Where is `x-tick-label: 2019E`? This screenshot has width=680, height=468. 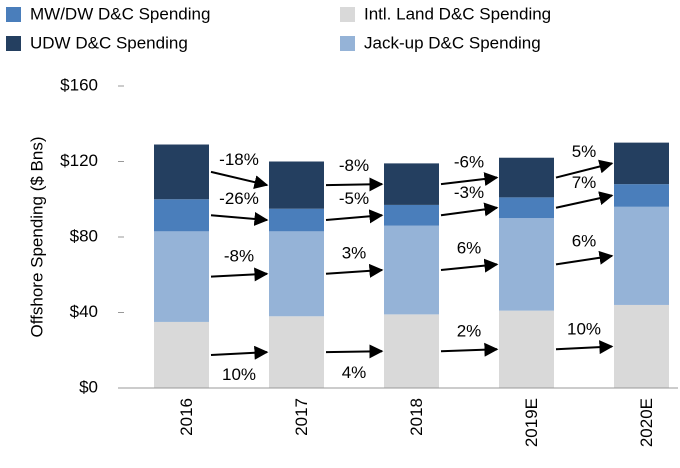
x-tick-label: 2019E is located at coordinates (531, 422).